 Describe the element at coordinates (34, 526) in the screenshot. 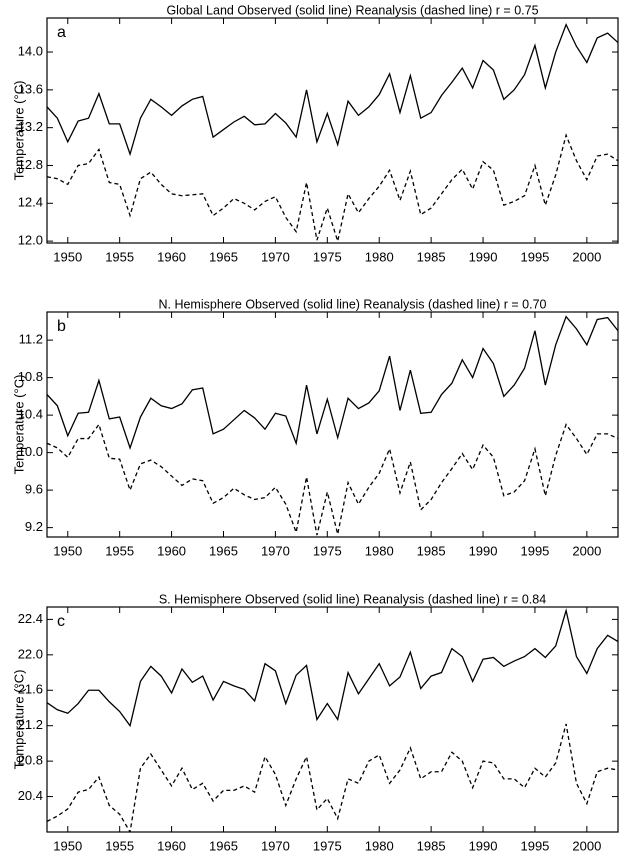

I see `y-tick-label: 9.2` at that location.